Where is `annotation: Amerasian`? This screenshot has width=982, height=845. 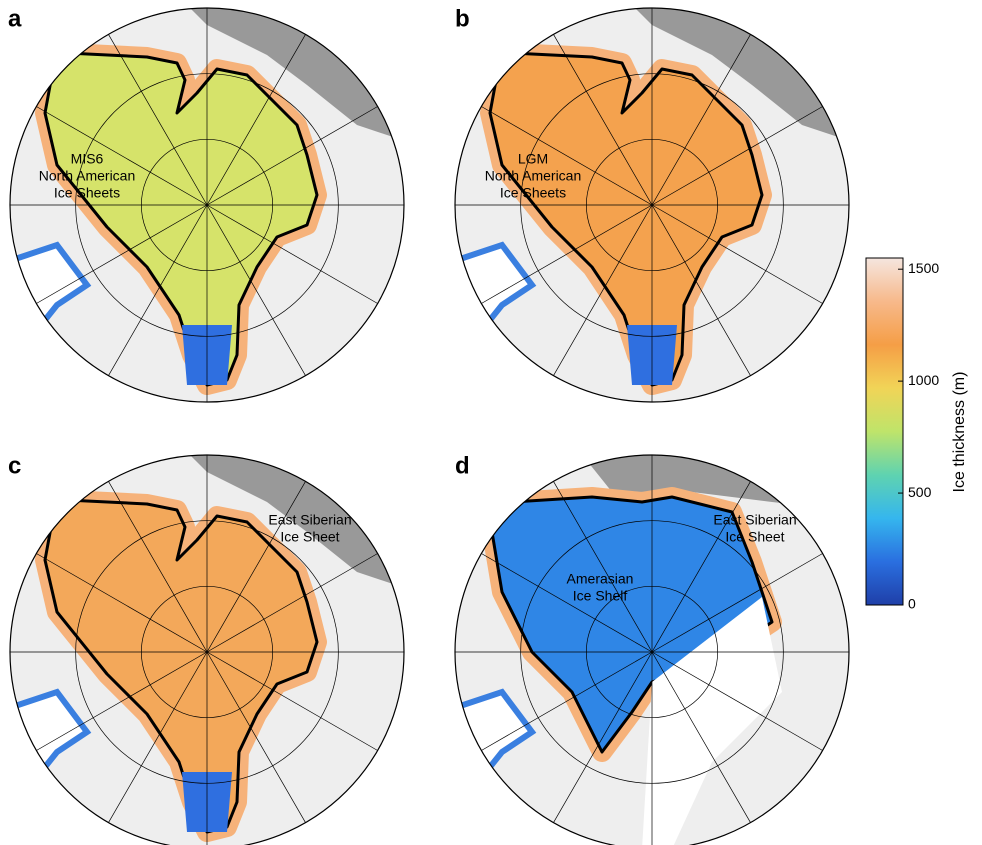 annotation: Amerasian is located at coordinates (600, 579).